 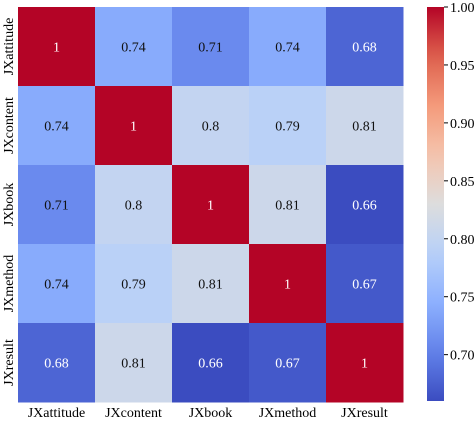 I want to click on y-tick-label: JXresult, so click(x=9, y=362).